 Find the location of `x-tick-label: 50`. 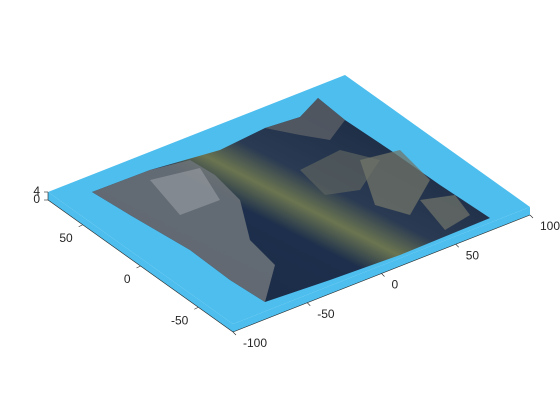

x-tick-label: 50 is located at coordinates (473, 255).